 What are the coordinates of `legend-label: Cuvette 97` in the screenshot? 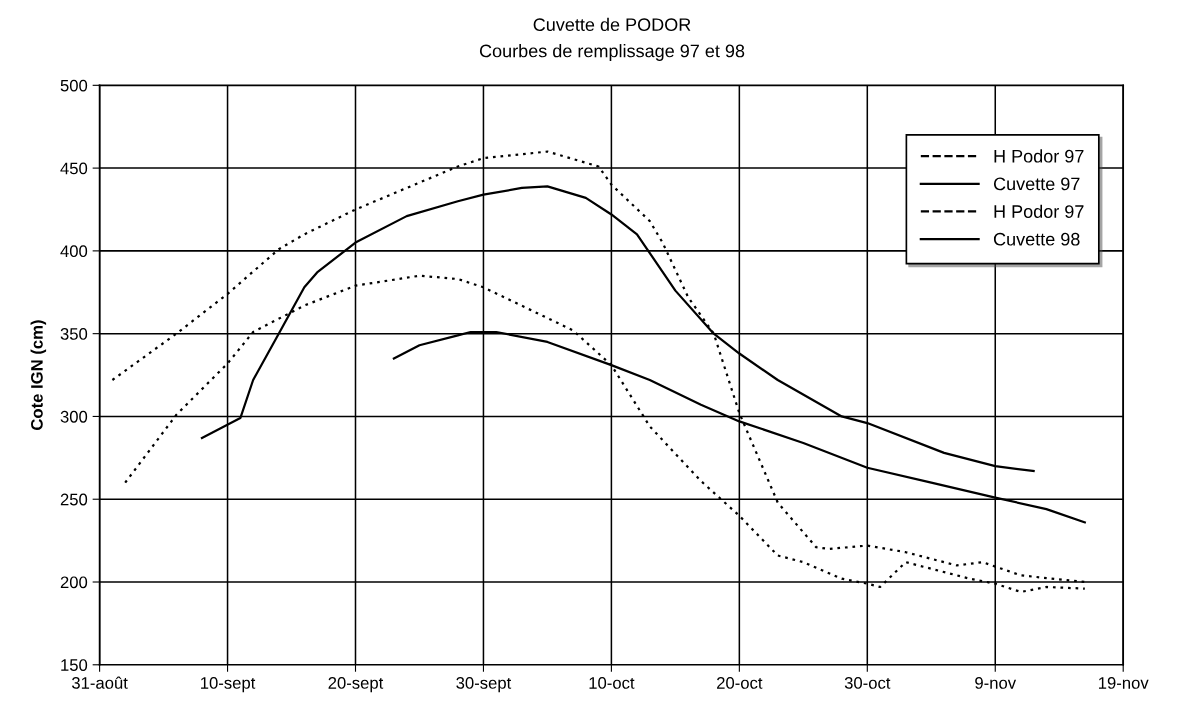 It's located at (1036, 184).